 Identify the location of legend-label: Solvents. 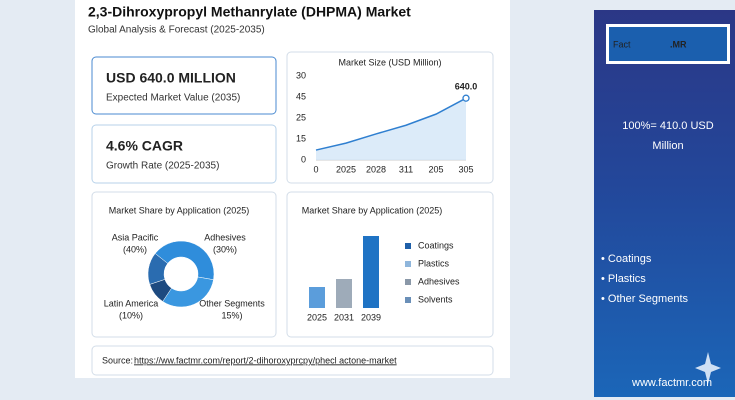
(435, 299).